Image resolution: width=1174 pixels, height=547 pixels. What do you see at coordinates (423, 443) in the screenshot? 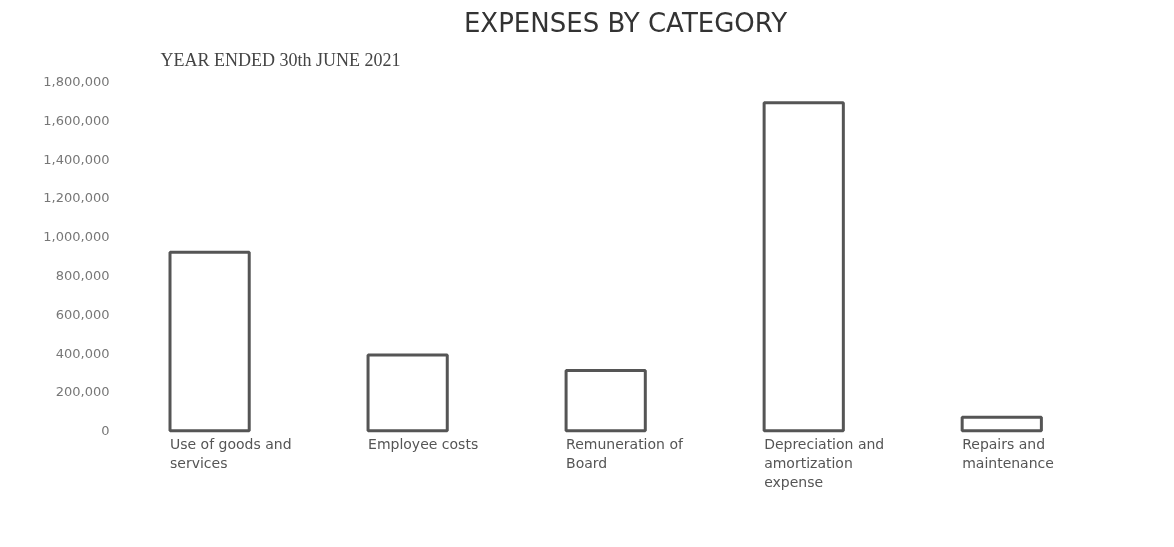
I see `x-tick-label: Employee costs` at bounding box center [423, 443].